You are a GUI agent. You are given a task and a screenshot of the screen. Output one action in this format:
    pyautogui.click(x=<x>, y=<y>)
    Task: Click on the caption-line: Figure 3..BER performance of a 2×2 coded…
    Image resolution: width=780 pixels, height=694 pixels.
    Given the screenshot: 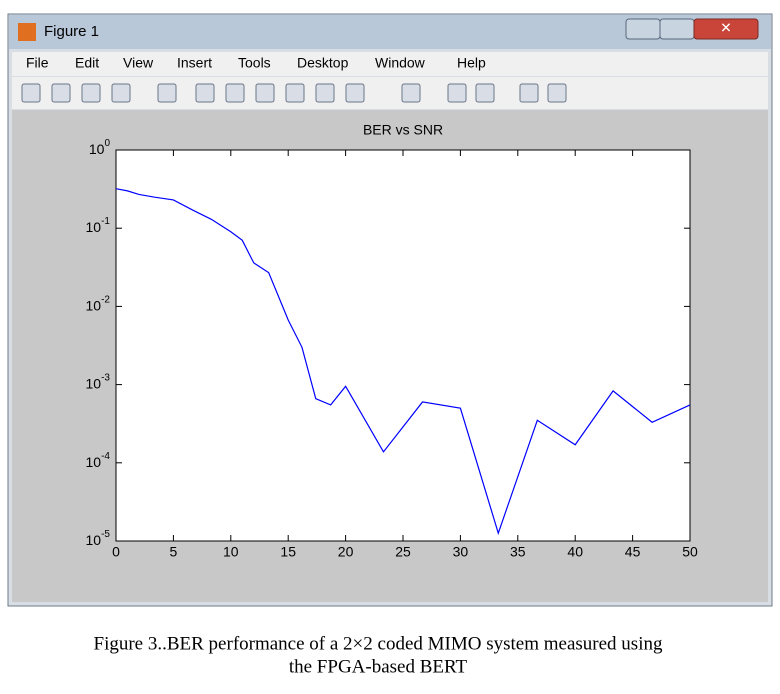 What is the action you would take?
    pyautogui.click(x=378, y=643)
    